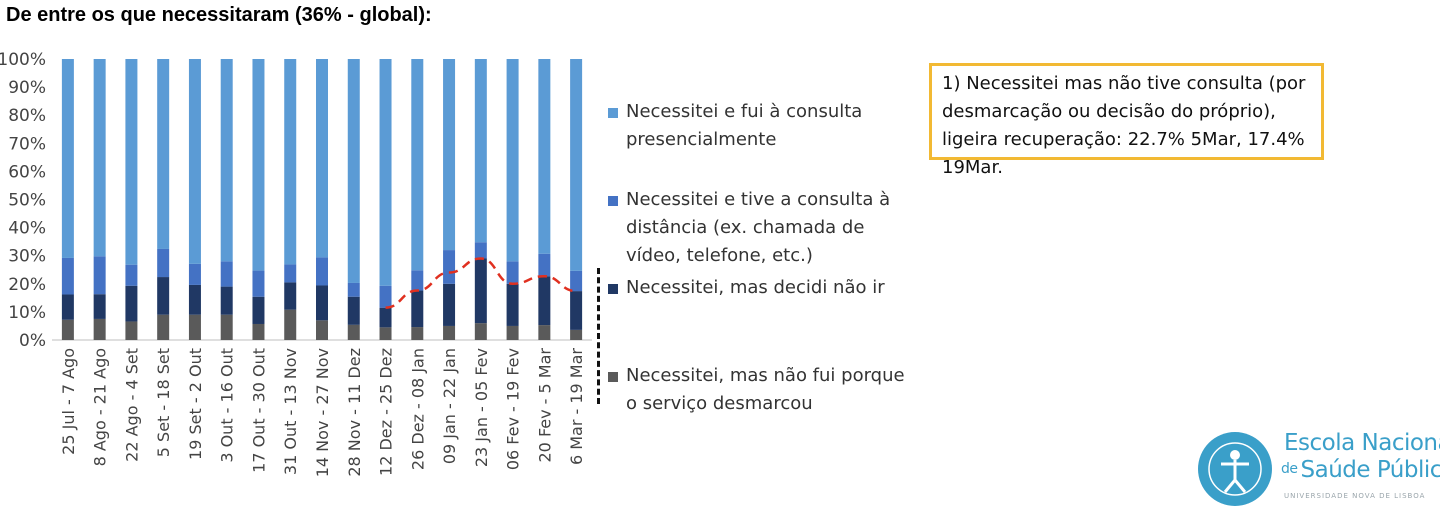 The image size is (1440, 513). Describe the element at coordinates (576, 406) in the screenshot. I see `x-tick-label: 6 Mar - 19 Mar` at that location.